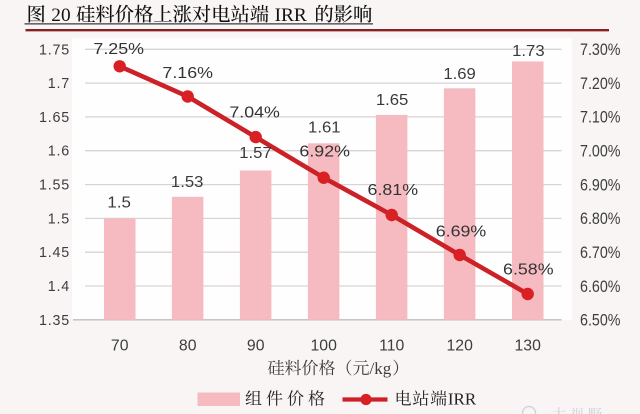  Describe the element at coordinates (600, 219) in the screenshot. I see `svg-text: 6.80%` at that location.